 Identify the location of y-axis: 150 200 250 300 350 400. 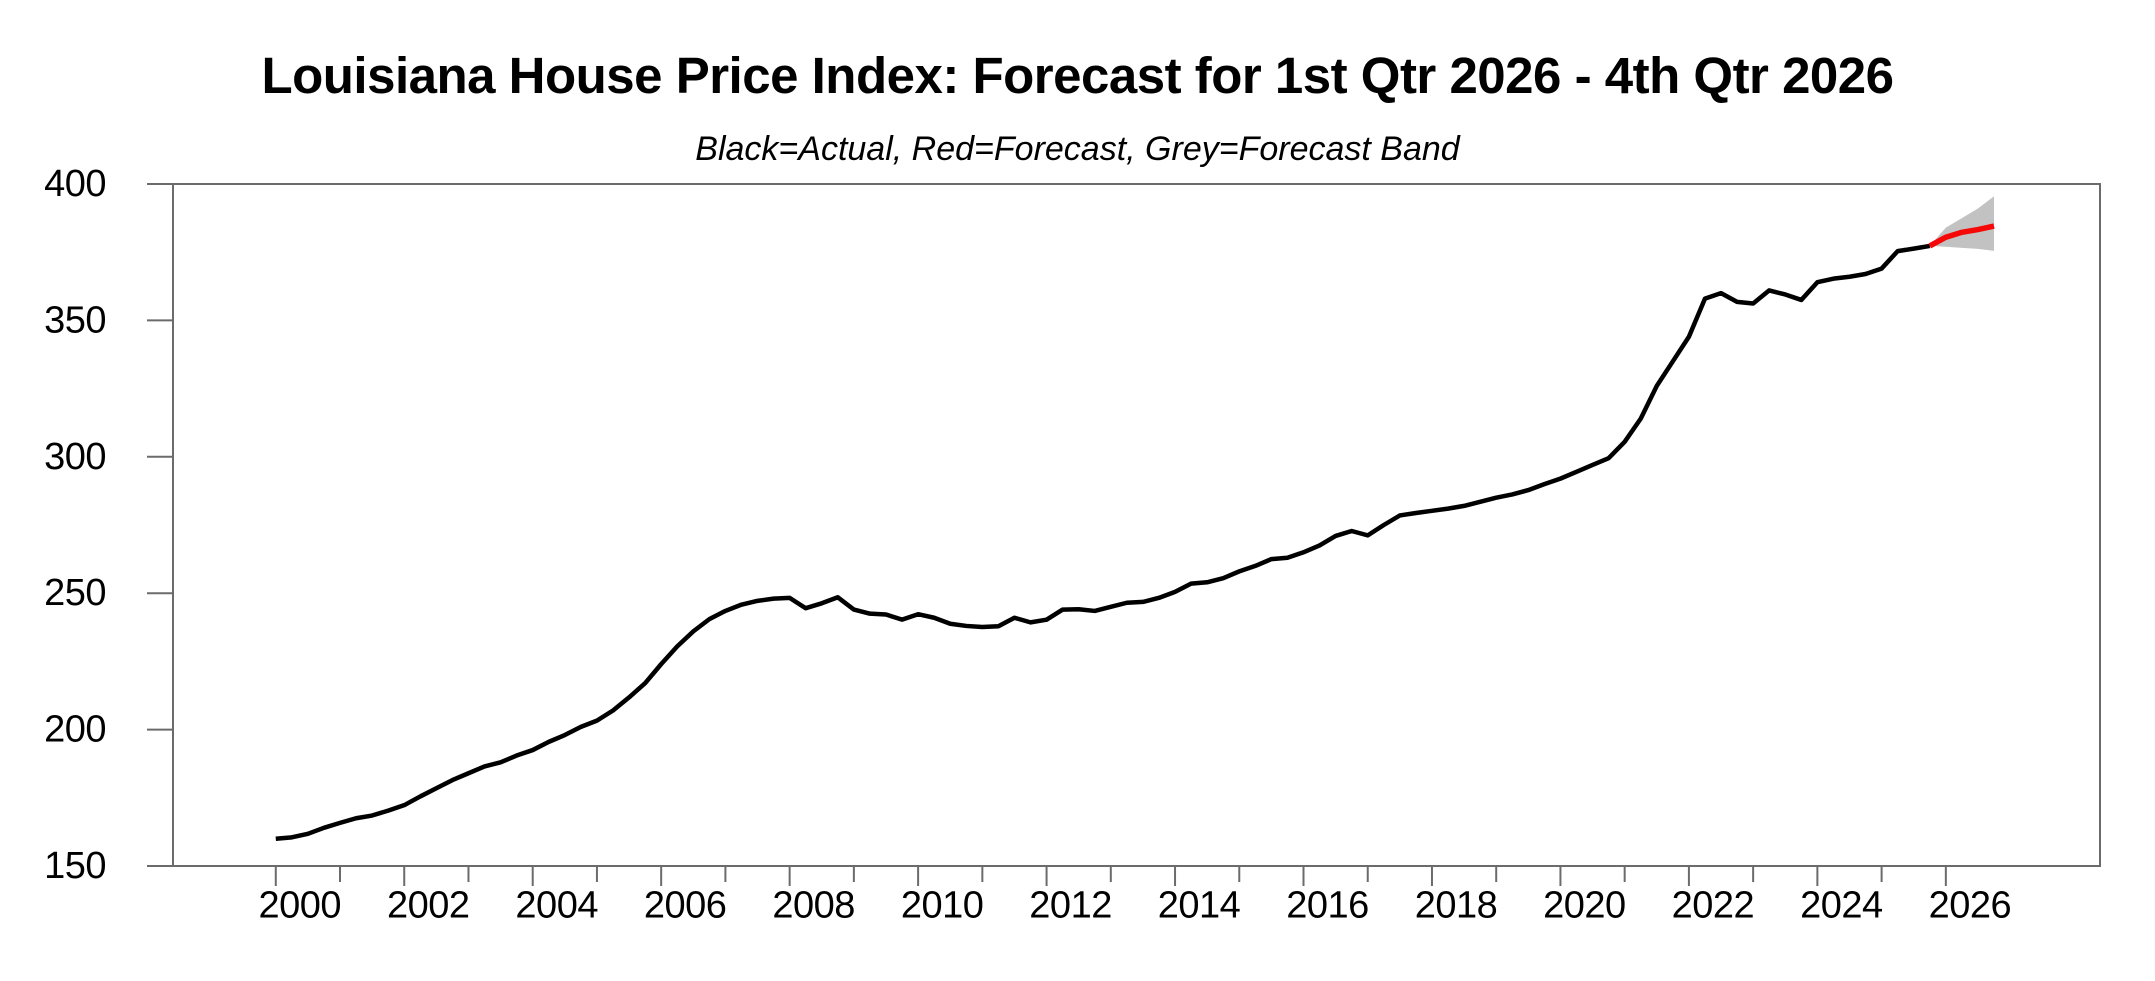
(108, 525).